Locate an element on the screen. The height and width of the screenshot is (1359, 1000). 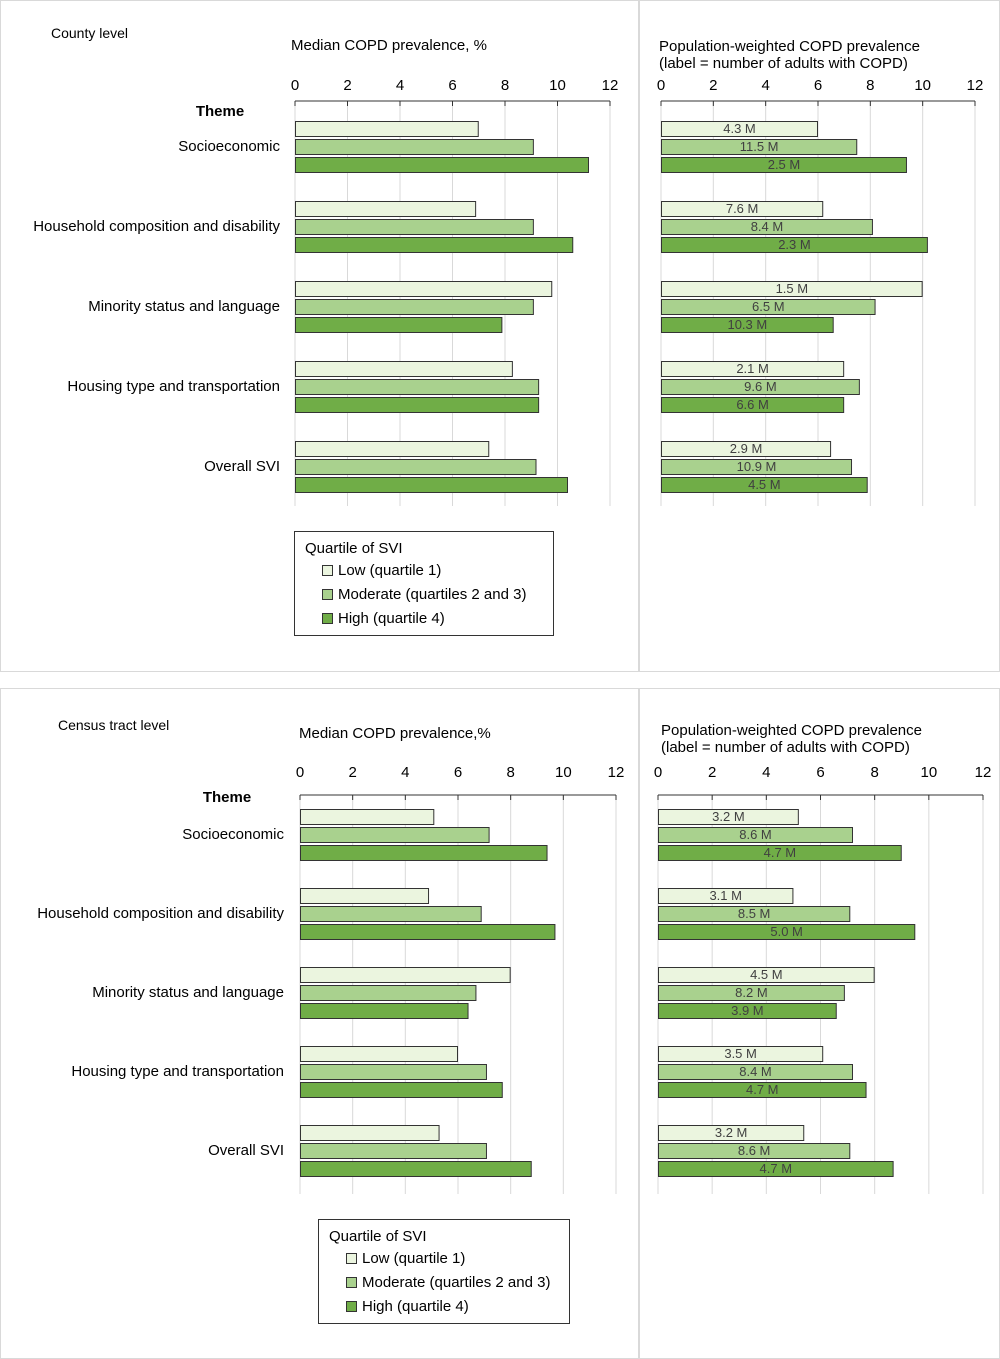
bar-data-label: 3.2 M is located at coordinates (728, 816).